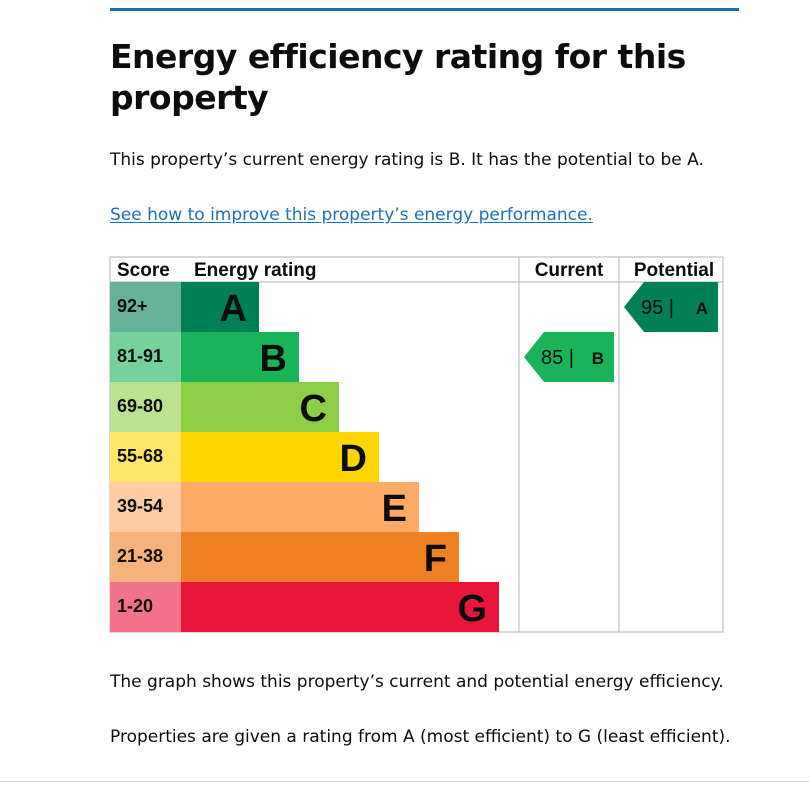 This screenshot has height=787, width=809. I want to click on score-range-f: 21-38, so click(140, 556).